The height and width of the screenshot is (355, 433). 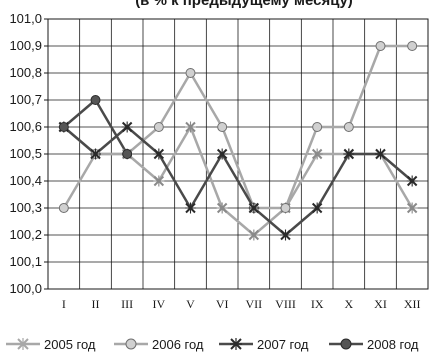 I want to click on y-tick-label: 100,3, so click(x=25, y=207).